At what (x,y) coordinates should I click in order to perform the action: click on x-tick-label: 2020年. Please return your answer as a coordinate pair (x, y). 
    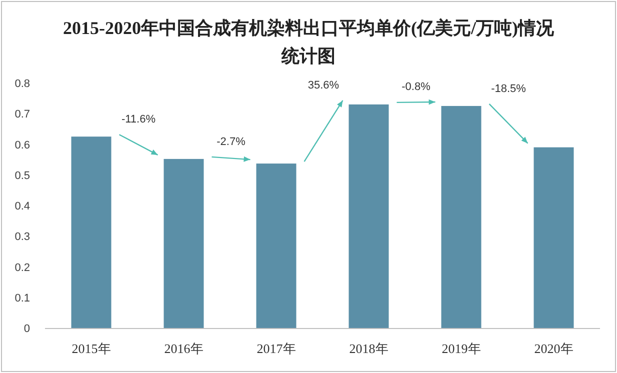
    Looking at the image, I should click on (554, 348).